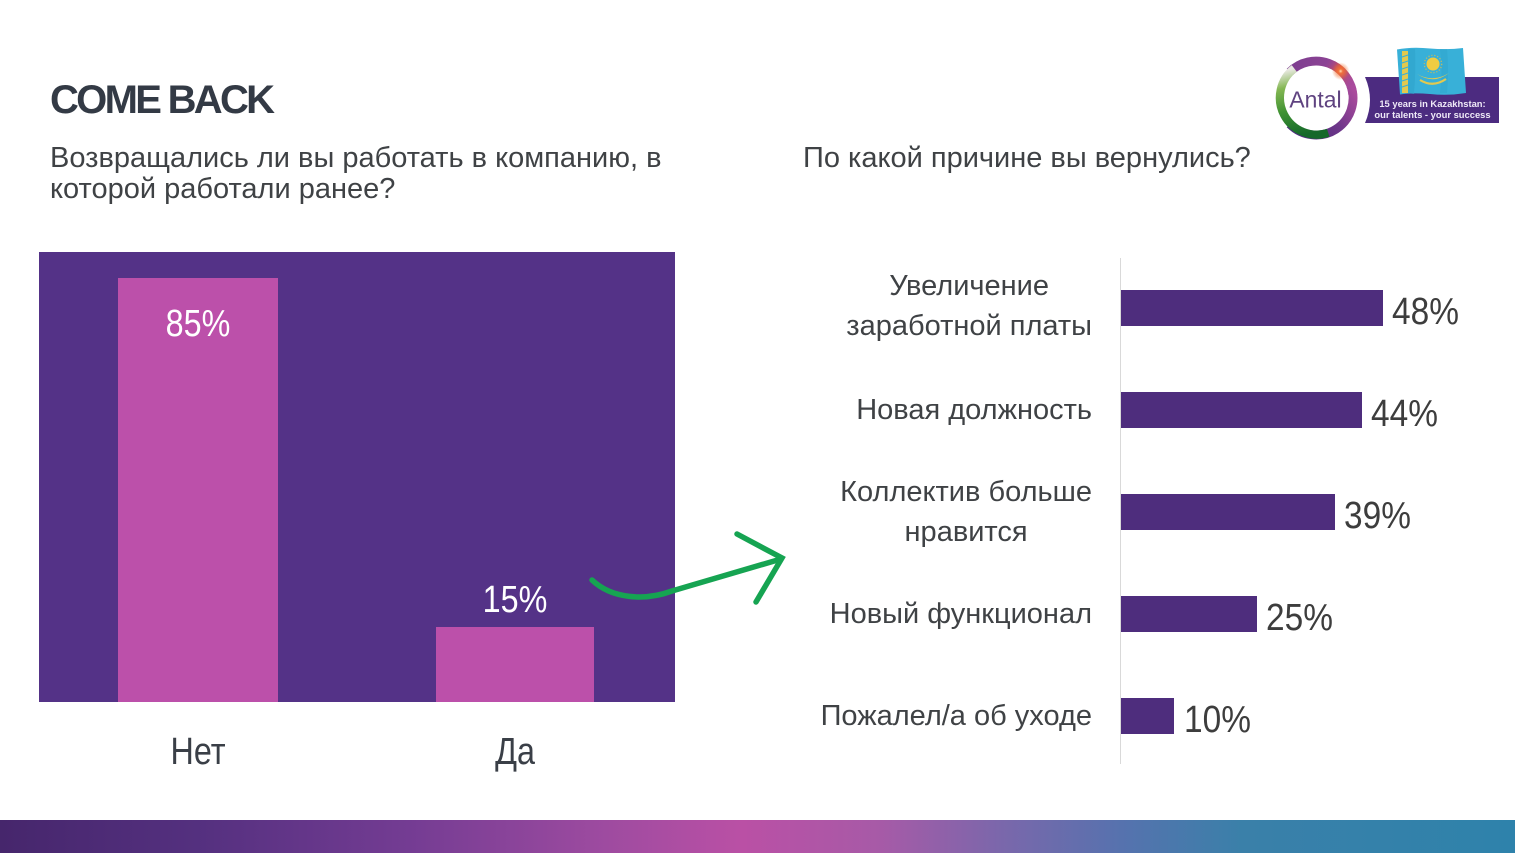 The width and height of the screenshot is (1515, 853). I want to click on svg-text: 15 years in Kazakhstan:, so click(1432, 103).